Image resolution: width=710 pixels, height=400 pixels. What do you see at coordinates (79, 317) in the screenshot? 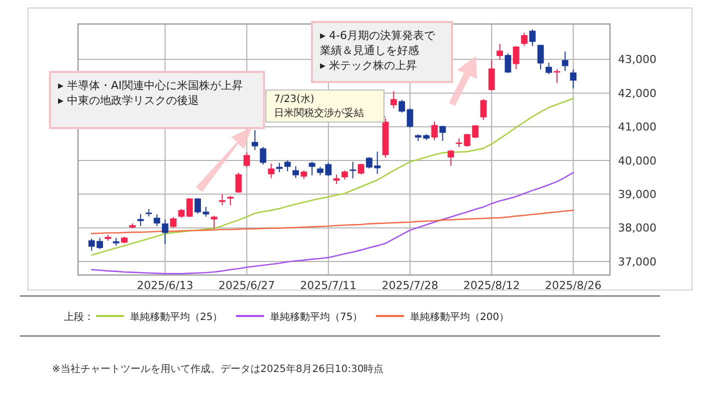
I see `legend-title: 上段：` at bounding box center [79, 317].